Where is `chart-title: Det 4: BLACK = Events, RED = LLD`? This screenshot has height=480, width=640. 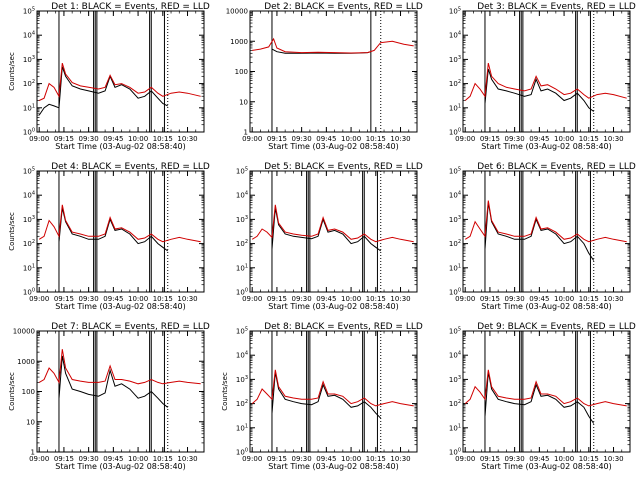
chart-title: Det 4: BLACK = Events, RED = LLD is located at coordinates (130, 167).